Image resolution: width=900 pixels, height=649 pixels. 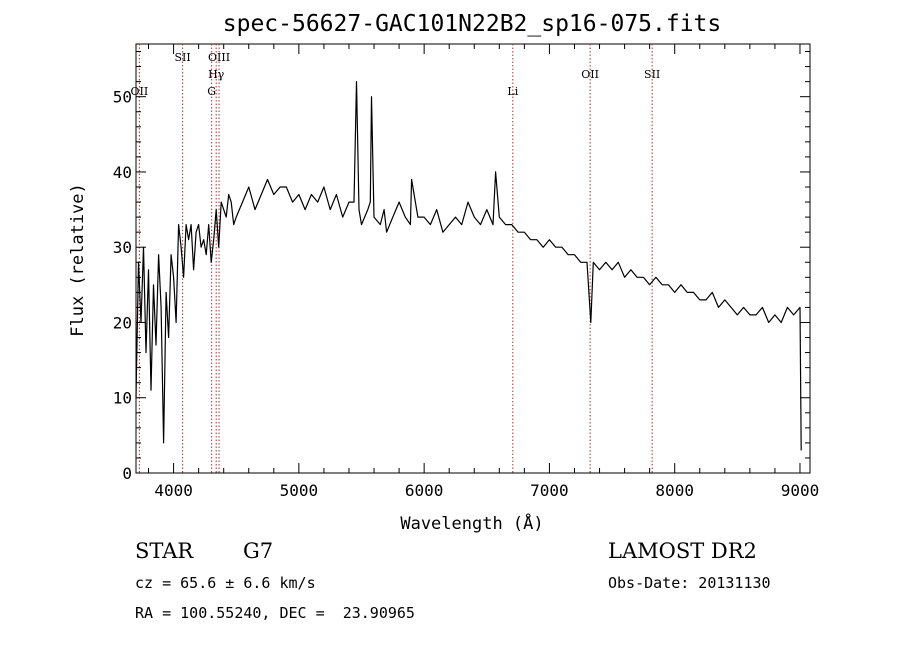 I want to click on spectral-subclass: G7, so click(x=258, y=551).